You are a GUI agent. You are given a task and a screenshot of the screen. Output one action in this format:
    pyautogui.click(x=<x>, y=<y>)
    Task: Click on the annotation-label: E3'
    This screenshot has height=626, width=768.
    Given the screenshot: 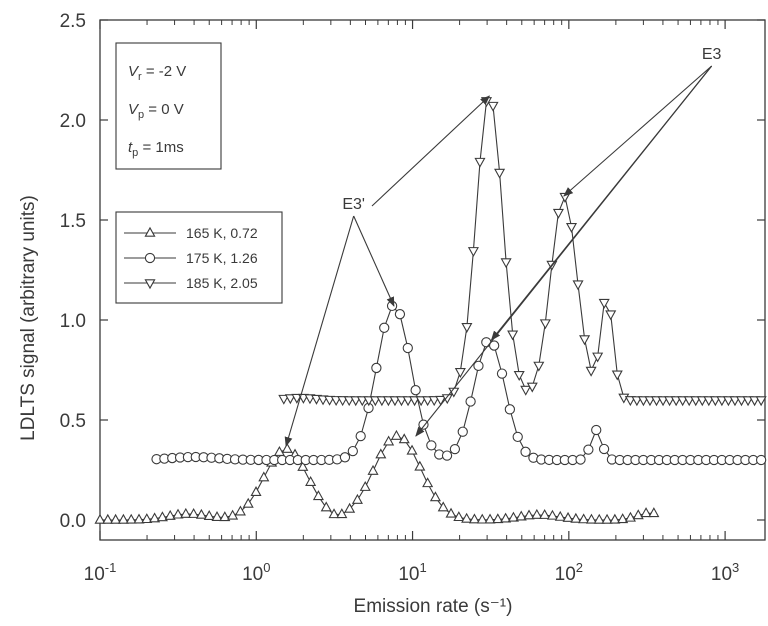 What is the action you would take?
    pyautogui.click(x=353, y=204)
    